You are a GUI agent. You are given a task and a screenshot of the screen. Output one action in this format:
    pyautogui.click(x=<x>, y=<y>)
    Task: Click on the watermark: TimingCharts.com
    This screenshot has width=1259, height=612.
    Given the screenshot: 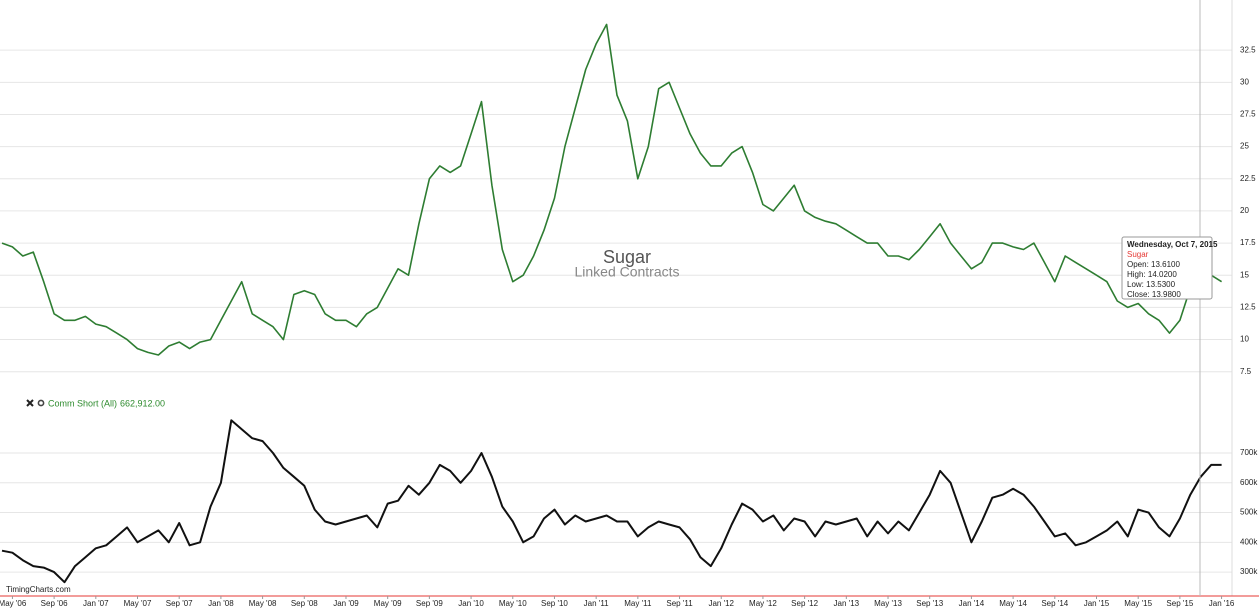 What is the action you would take?
    pyautogui.click(x=38, y=589)
    